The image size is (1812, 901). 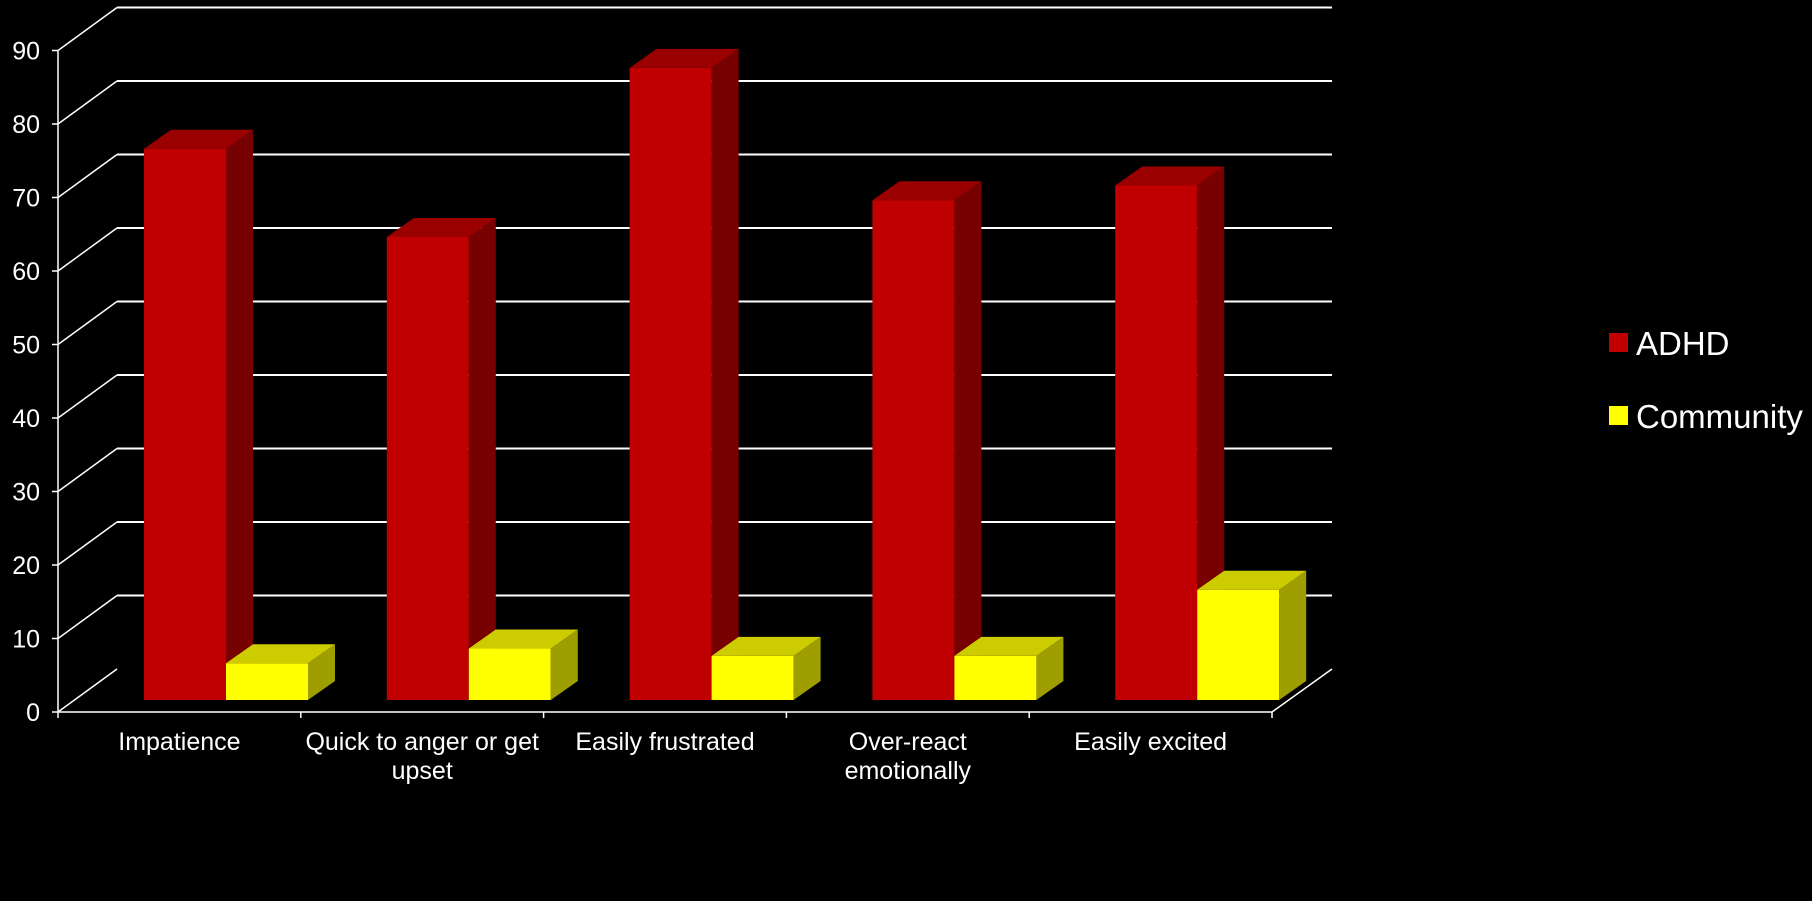 What do you see at coordinates (26, 566) in the screenshot?
I see `y-tick-label: 20` at bounding box center [26, 566].